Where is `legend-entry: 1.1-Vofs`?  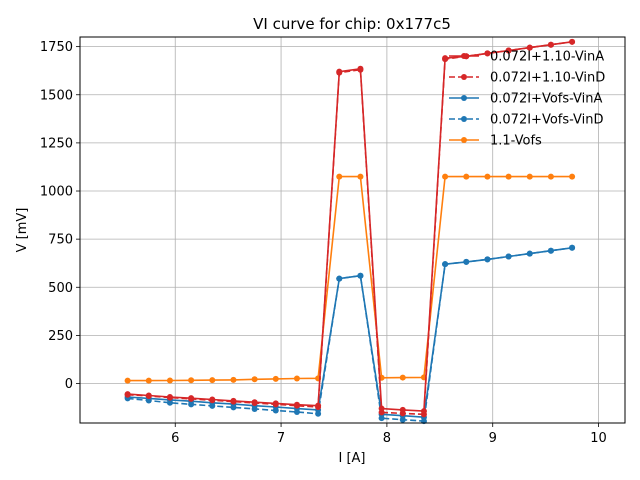
legend-entry: 1.1-Vofs is located at coordinates (495, 141).